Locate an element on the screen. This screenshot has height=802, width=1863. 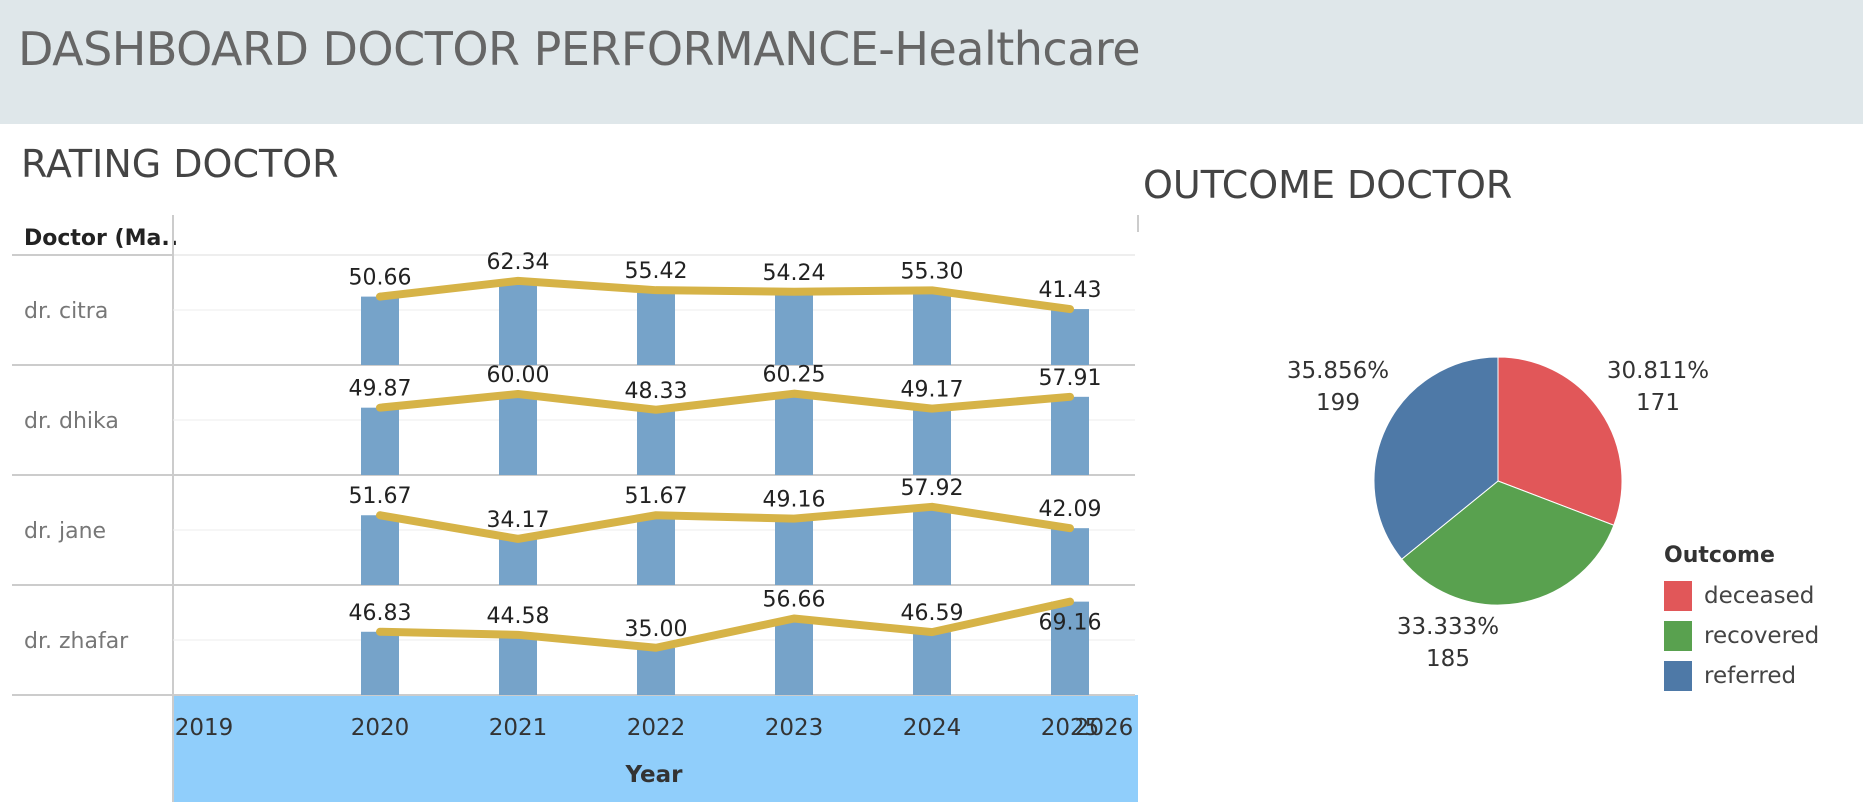
x-tick-label: 2025 is located at coordinates (1070, 728).